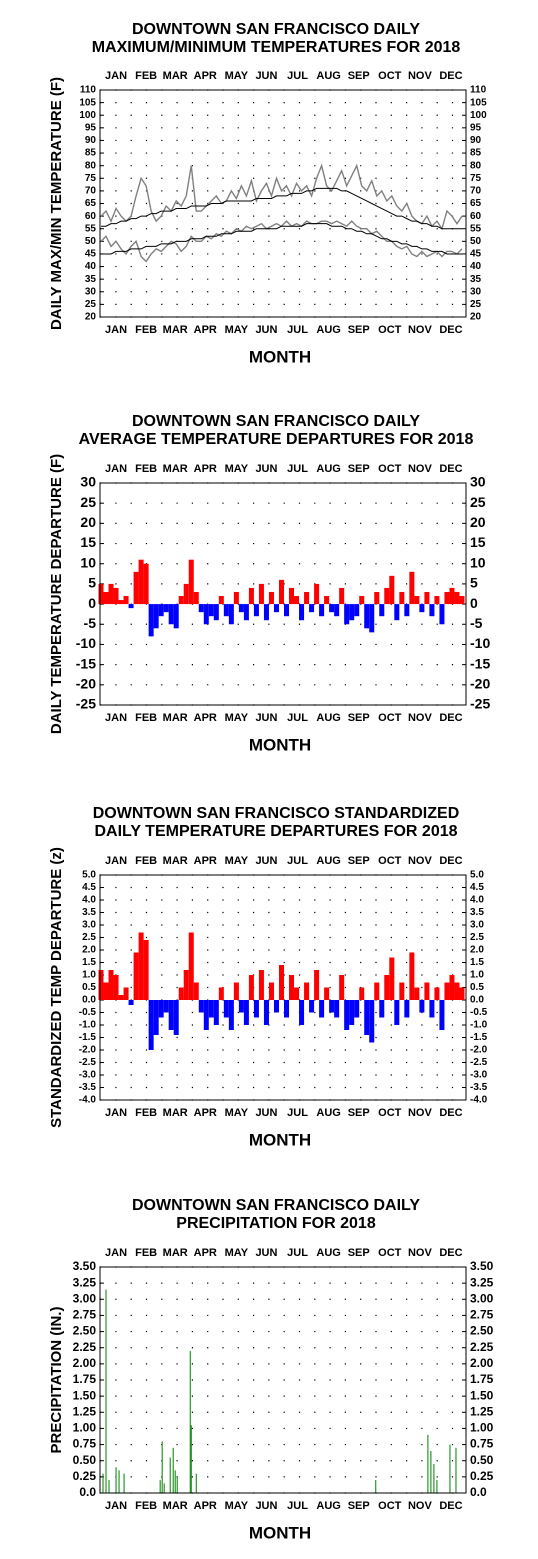  Describe the element at coordinates (91, 140) in the screenshot. I see `y-tick-label-left: 90` at that location.